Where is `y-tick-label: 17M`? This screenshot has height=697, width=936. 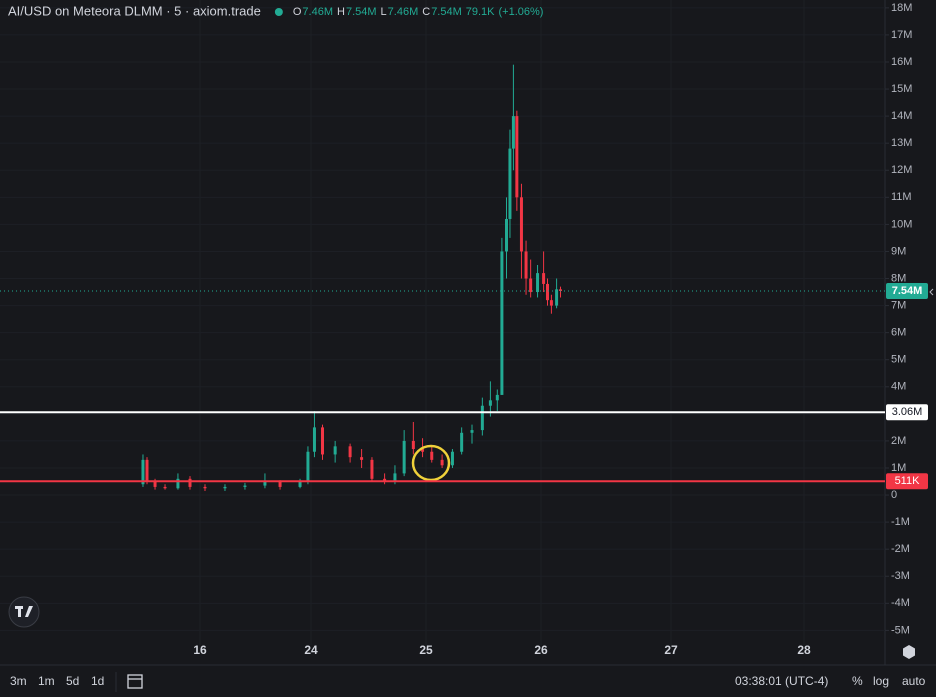
y-tick-label: 17M is located at coordinates (901, 35).